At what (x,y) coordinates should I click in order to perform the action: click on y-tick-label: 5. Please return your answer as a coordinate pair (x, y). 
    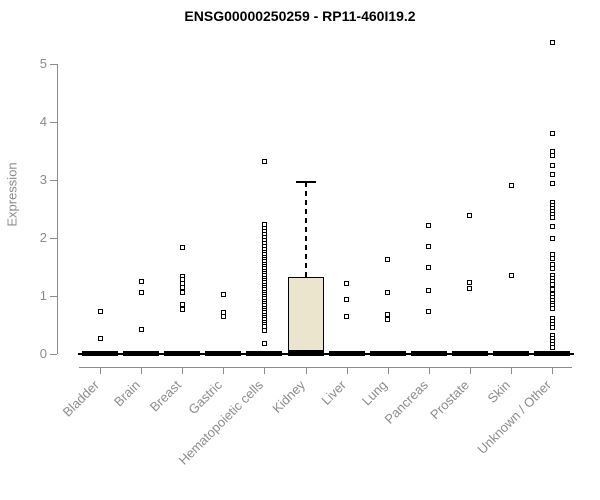
    Looking at the image, I should click on (43, 63).